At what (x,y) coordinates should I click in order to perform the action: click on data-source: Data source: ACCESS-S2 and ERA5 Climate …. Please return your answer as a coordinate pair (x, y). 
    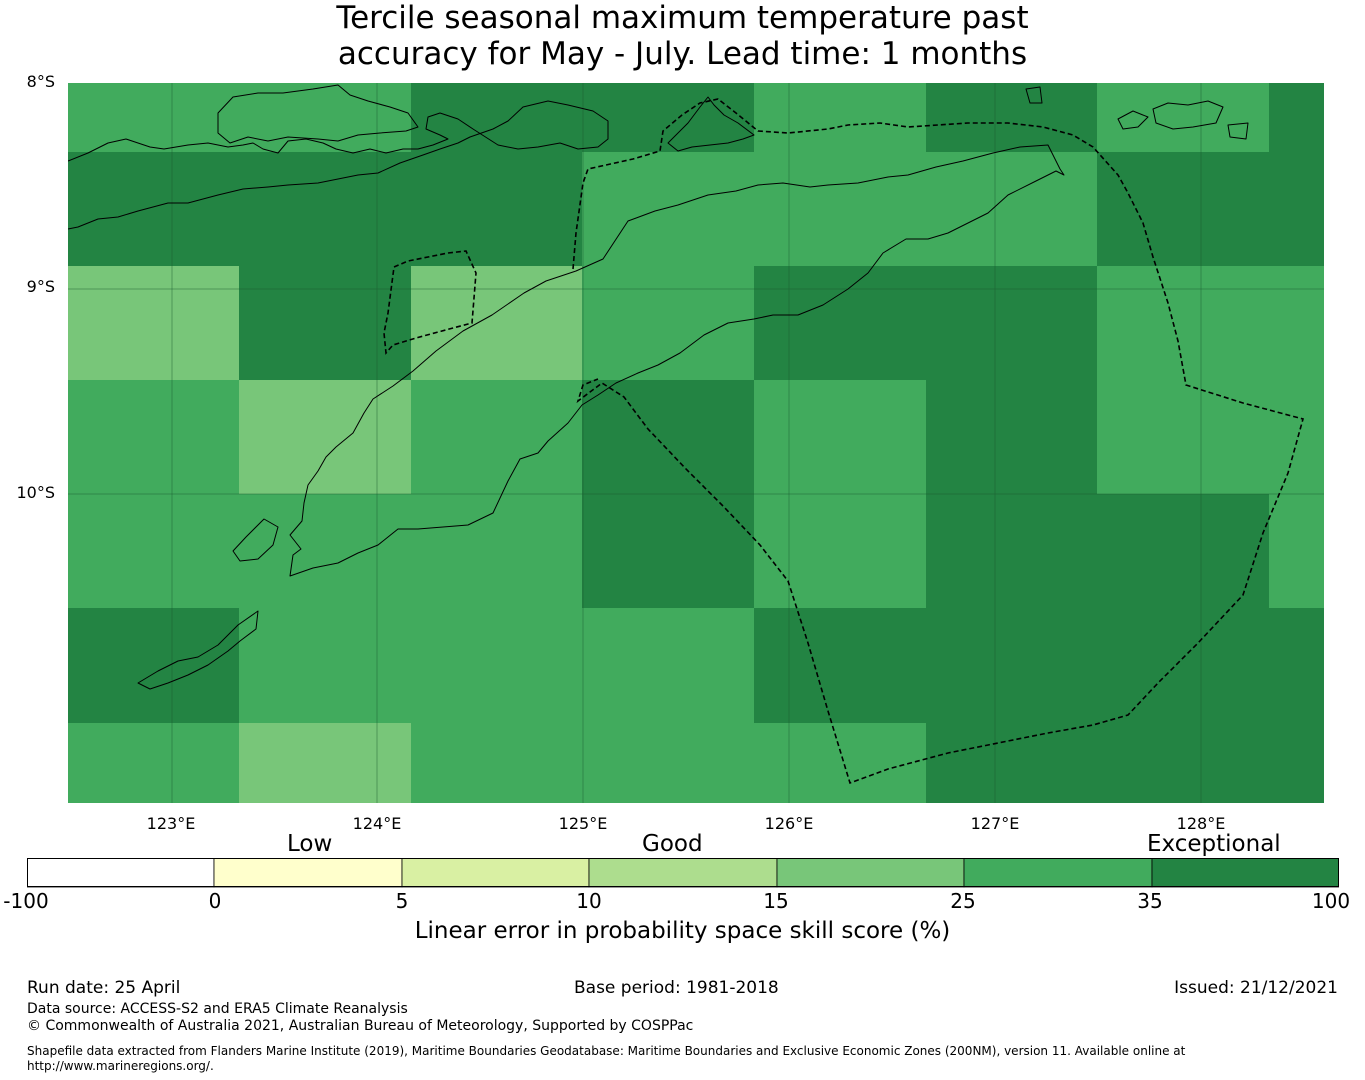
    Looking at the image, I should click on (217, 1009).